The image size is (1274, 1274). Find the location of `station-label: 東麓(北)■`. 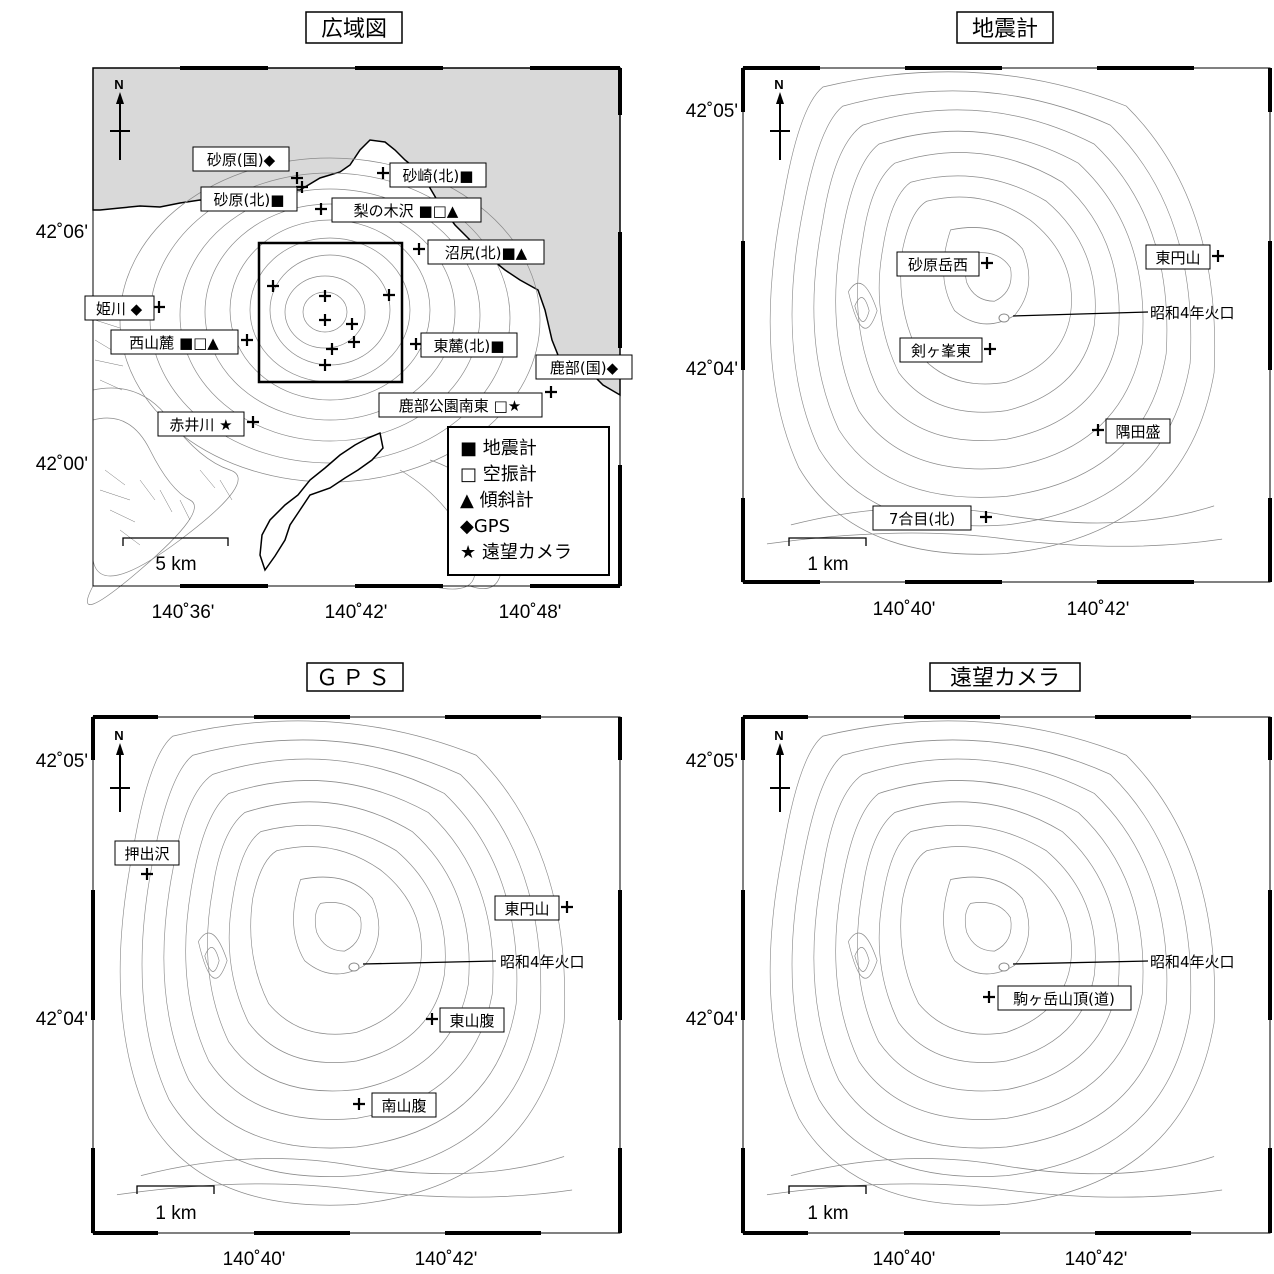

station-label: 東麓(北)■ is located at coordinates (469, 346).